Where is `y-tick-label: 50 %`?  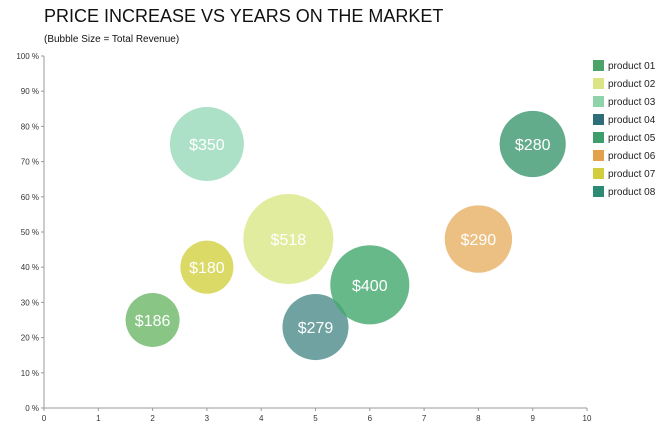 y-tick-label: 50 % is located at coordinates (30, 232).